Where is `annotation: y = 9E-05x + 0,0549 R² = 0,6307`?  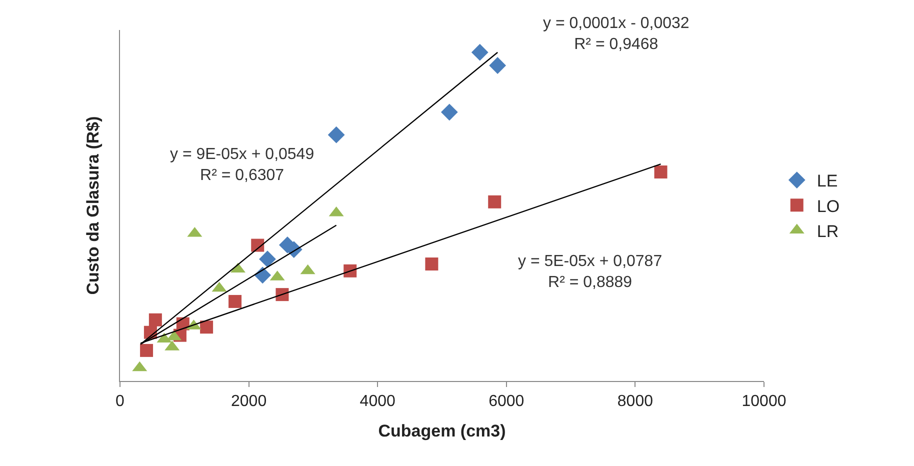
annotation: y = 9E-05x + 0,0549 R² = 0,6307 is located at coordinates (242, 165).